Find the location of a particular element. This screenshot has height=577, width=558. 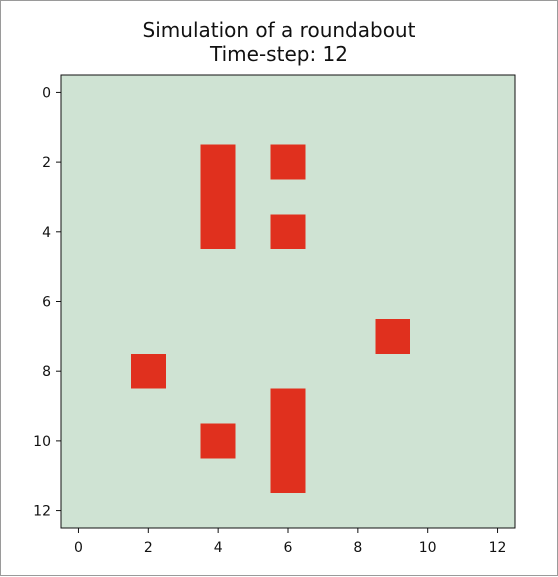

y-tick-label: 12 is located at coordinates (42, 512).